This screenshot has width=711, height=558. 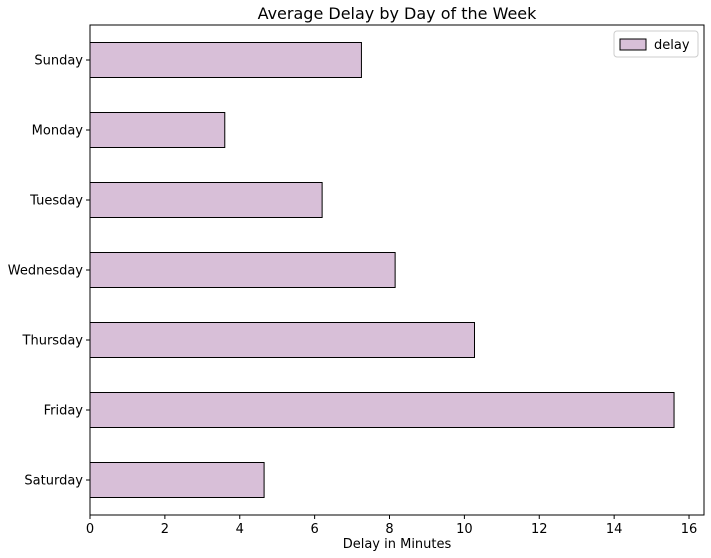 What do you see at coordinates (46, 271) in the screenshot?
I see `y-tick-label-wednesday: Wednesday` at bounding box center [46, 271].